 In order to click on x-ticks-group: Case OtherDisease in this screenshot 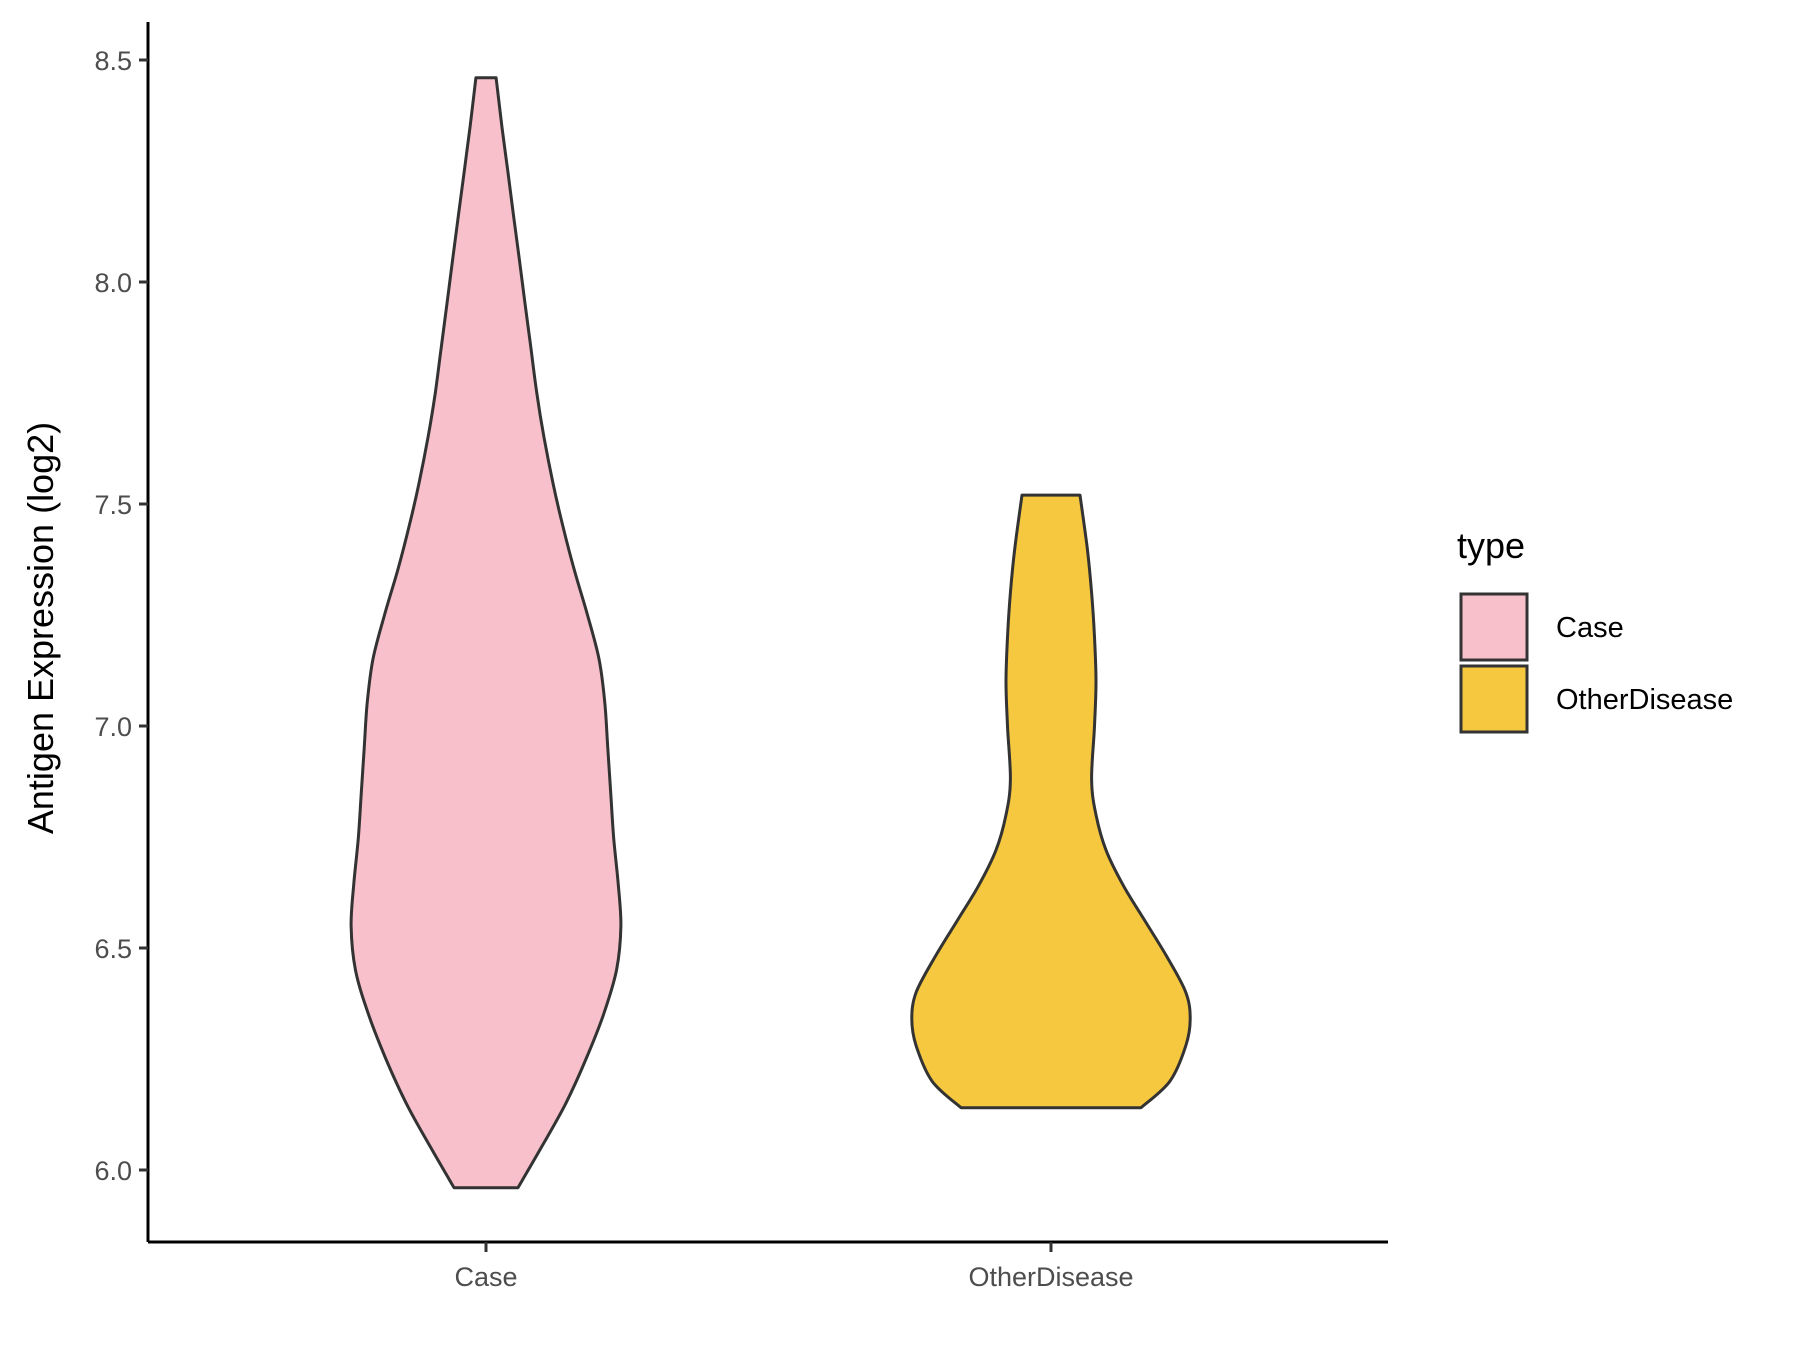, I will do `click(794, 1267)`.